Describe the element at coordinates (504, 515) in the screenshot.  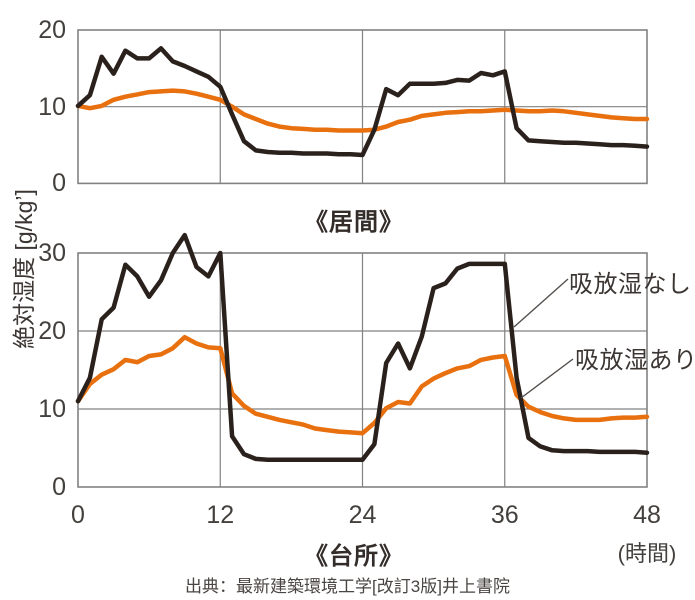
I see `x-tick-label: 36` at that location.